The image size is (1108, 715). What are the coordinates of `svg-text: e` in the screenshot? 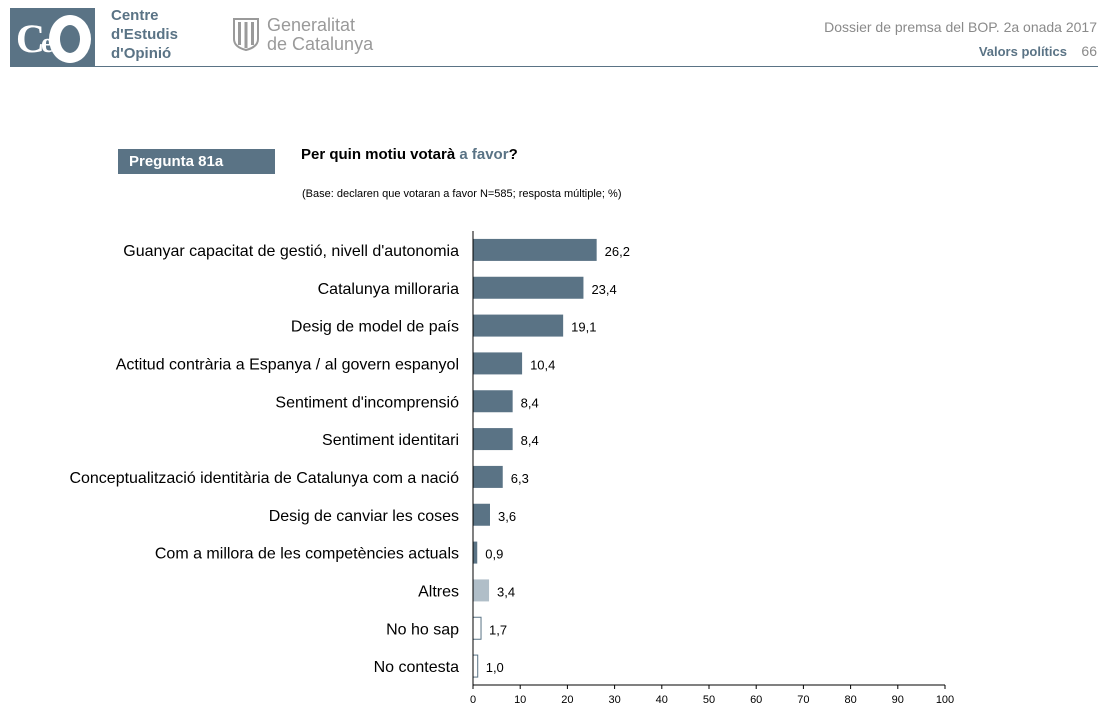 It's located at (47, 43).